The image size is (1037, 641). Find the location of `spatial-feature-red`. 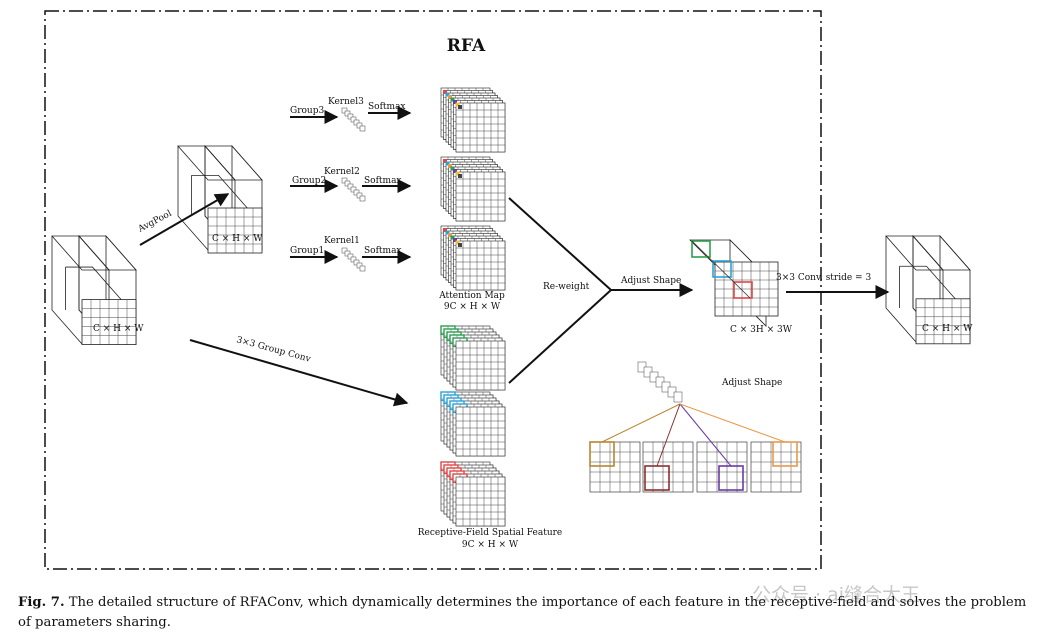

spatial-feature-red is located at coordinates (473, 494).